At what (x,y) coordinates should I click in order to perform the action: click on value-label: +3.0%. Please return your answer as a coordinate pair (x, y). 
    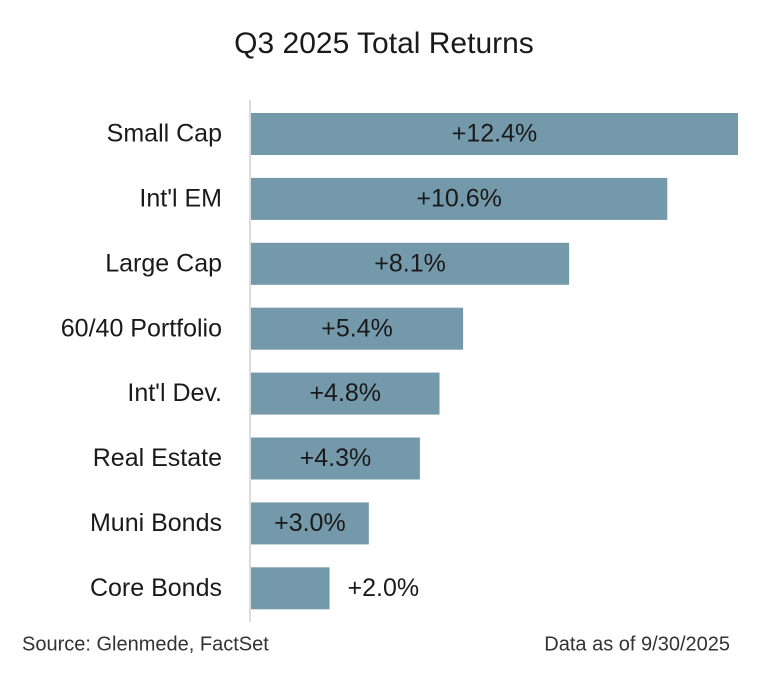
    Looking at the image, I should click on (310, 523).